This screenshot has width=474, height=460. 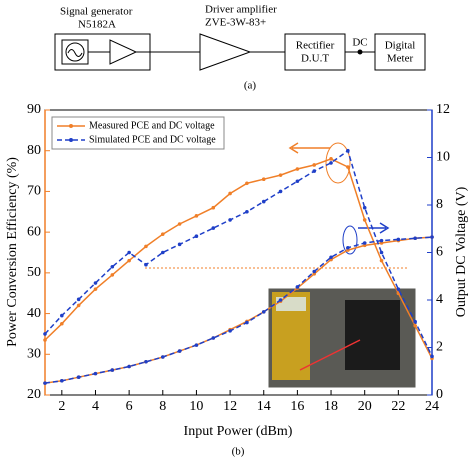 I want to click on label: D.U.T, so click(x=315, y=59).